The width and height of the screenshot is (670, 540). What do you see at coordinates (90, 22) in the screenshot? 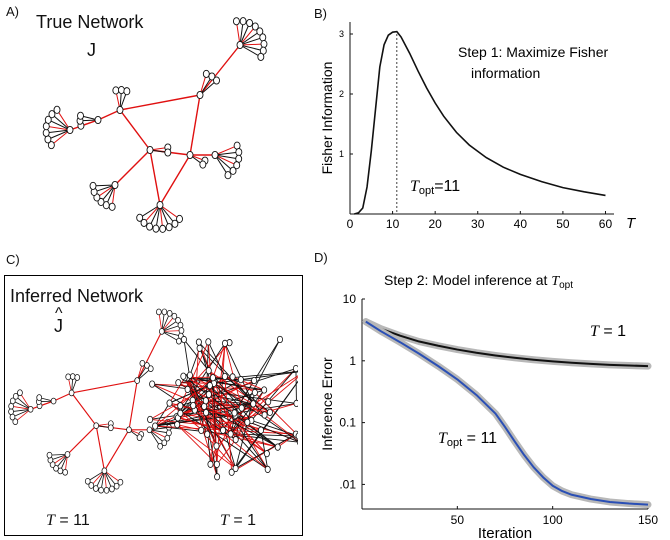
I see `panel-a-title: True Network` at bounding box center [90, 22].